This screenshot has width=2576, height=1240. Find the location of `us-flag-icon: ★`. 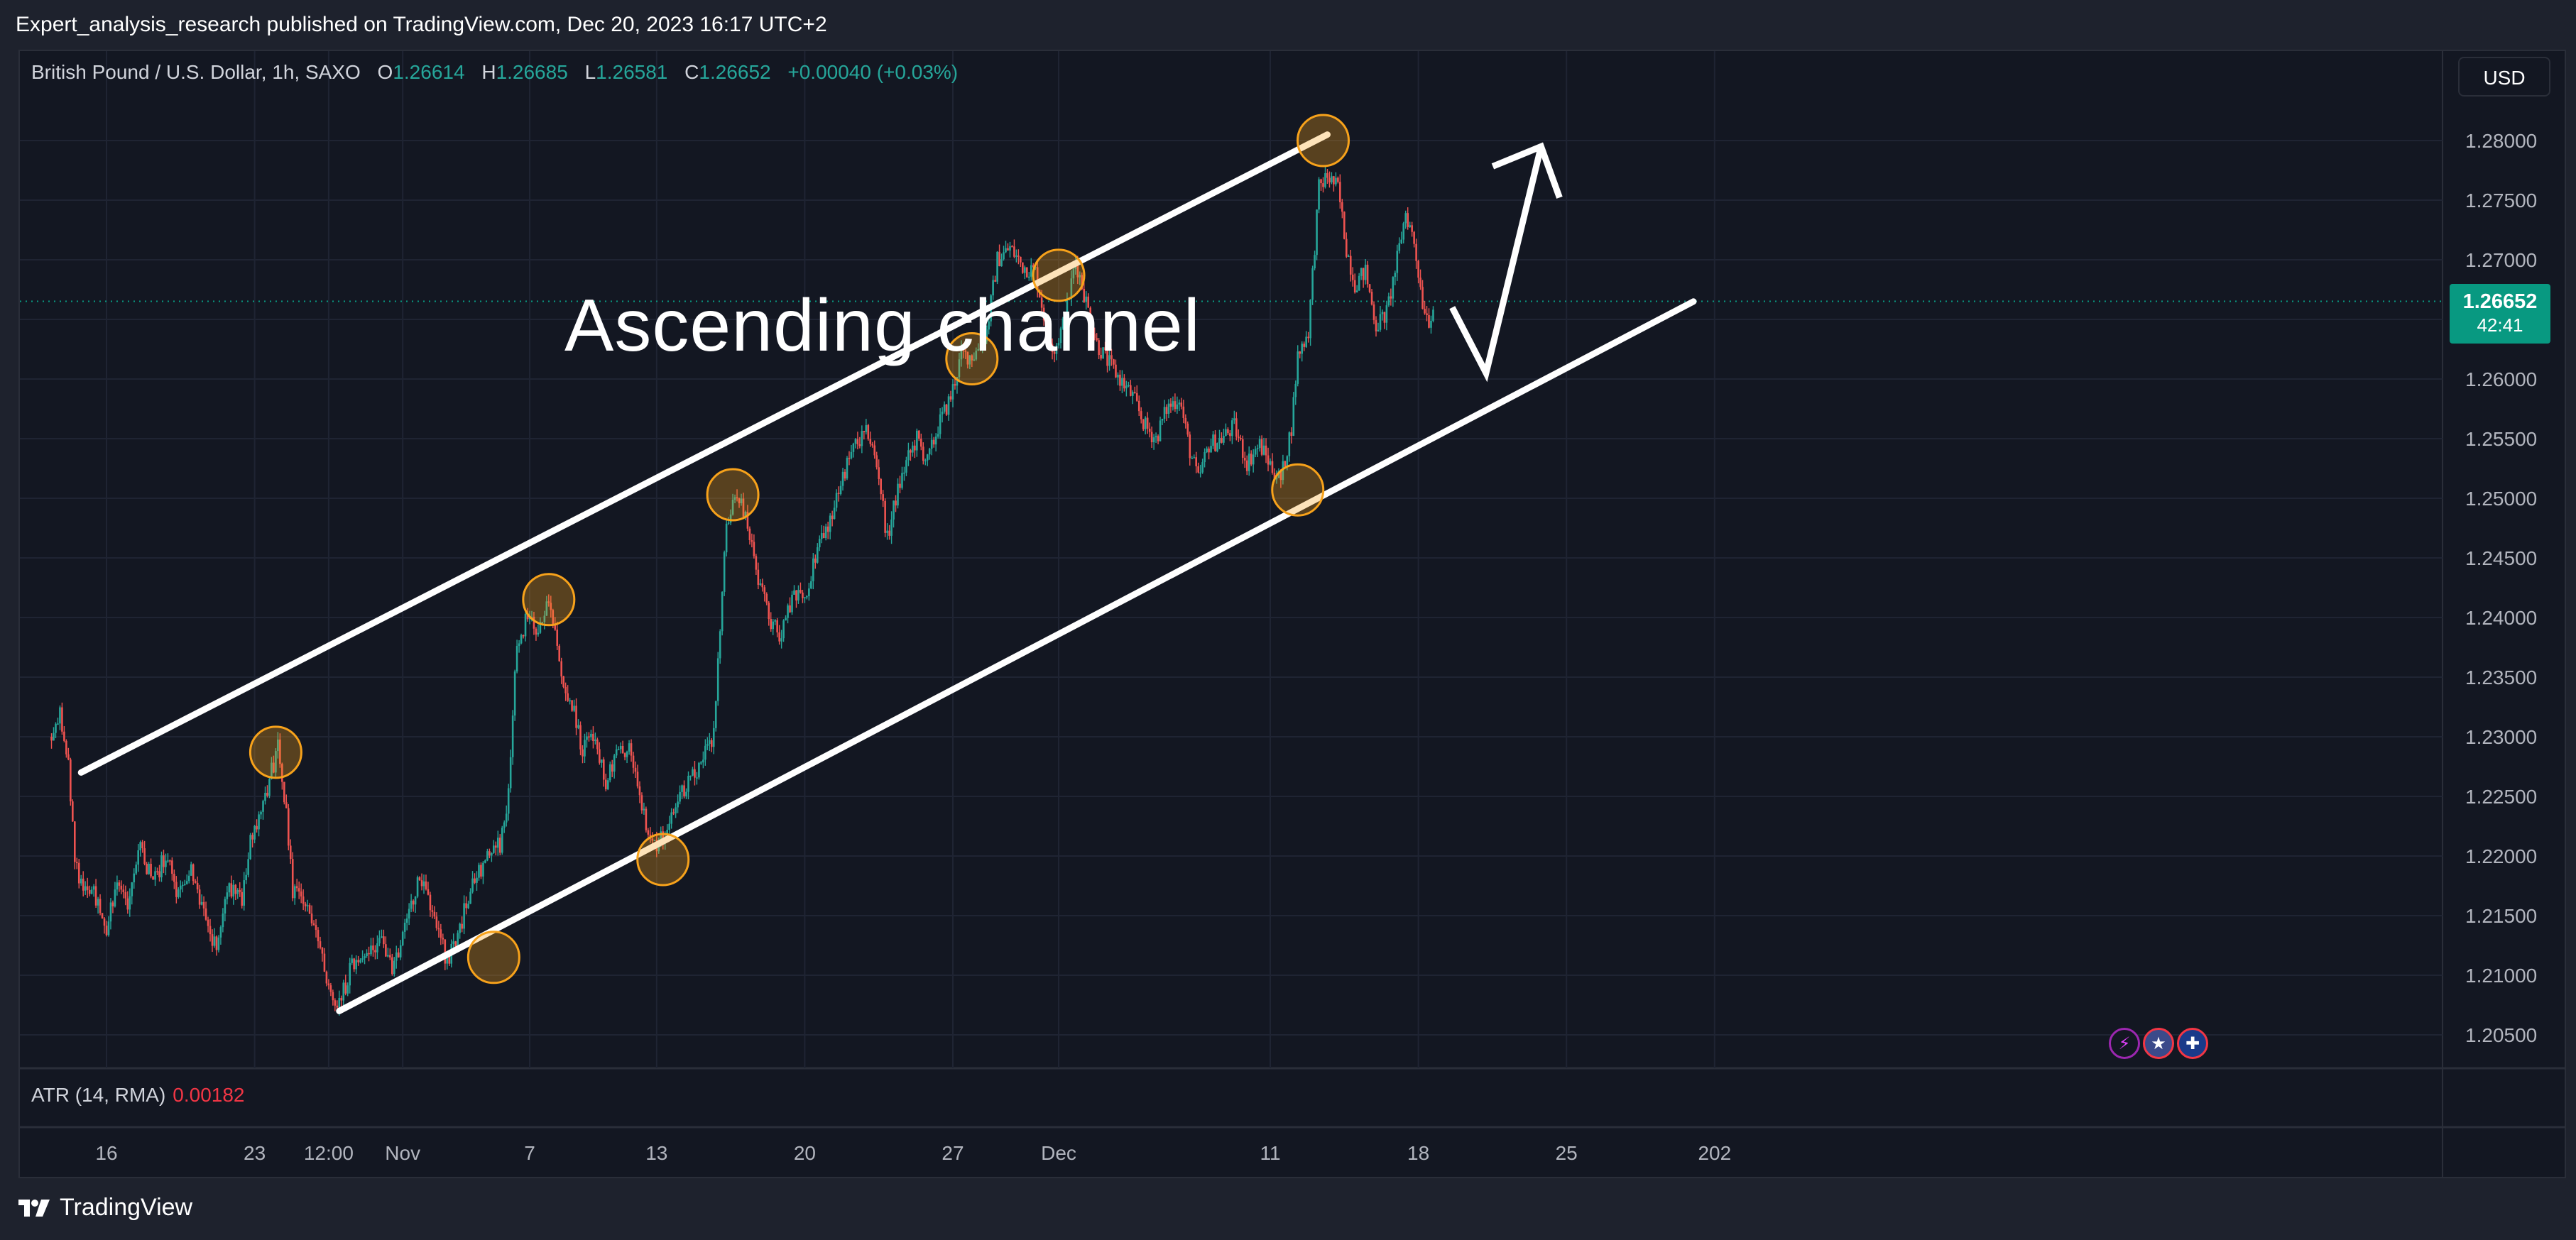

us-flag-icon: ★ is located at coordinates (2158, 1043).